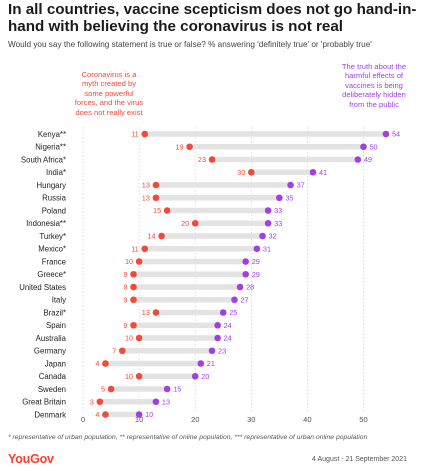  Describe the element at coordinates (368, 159) in the screenshot. I see `vaccine-value-label: 49` at that location.